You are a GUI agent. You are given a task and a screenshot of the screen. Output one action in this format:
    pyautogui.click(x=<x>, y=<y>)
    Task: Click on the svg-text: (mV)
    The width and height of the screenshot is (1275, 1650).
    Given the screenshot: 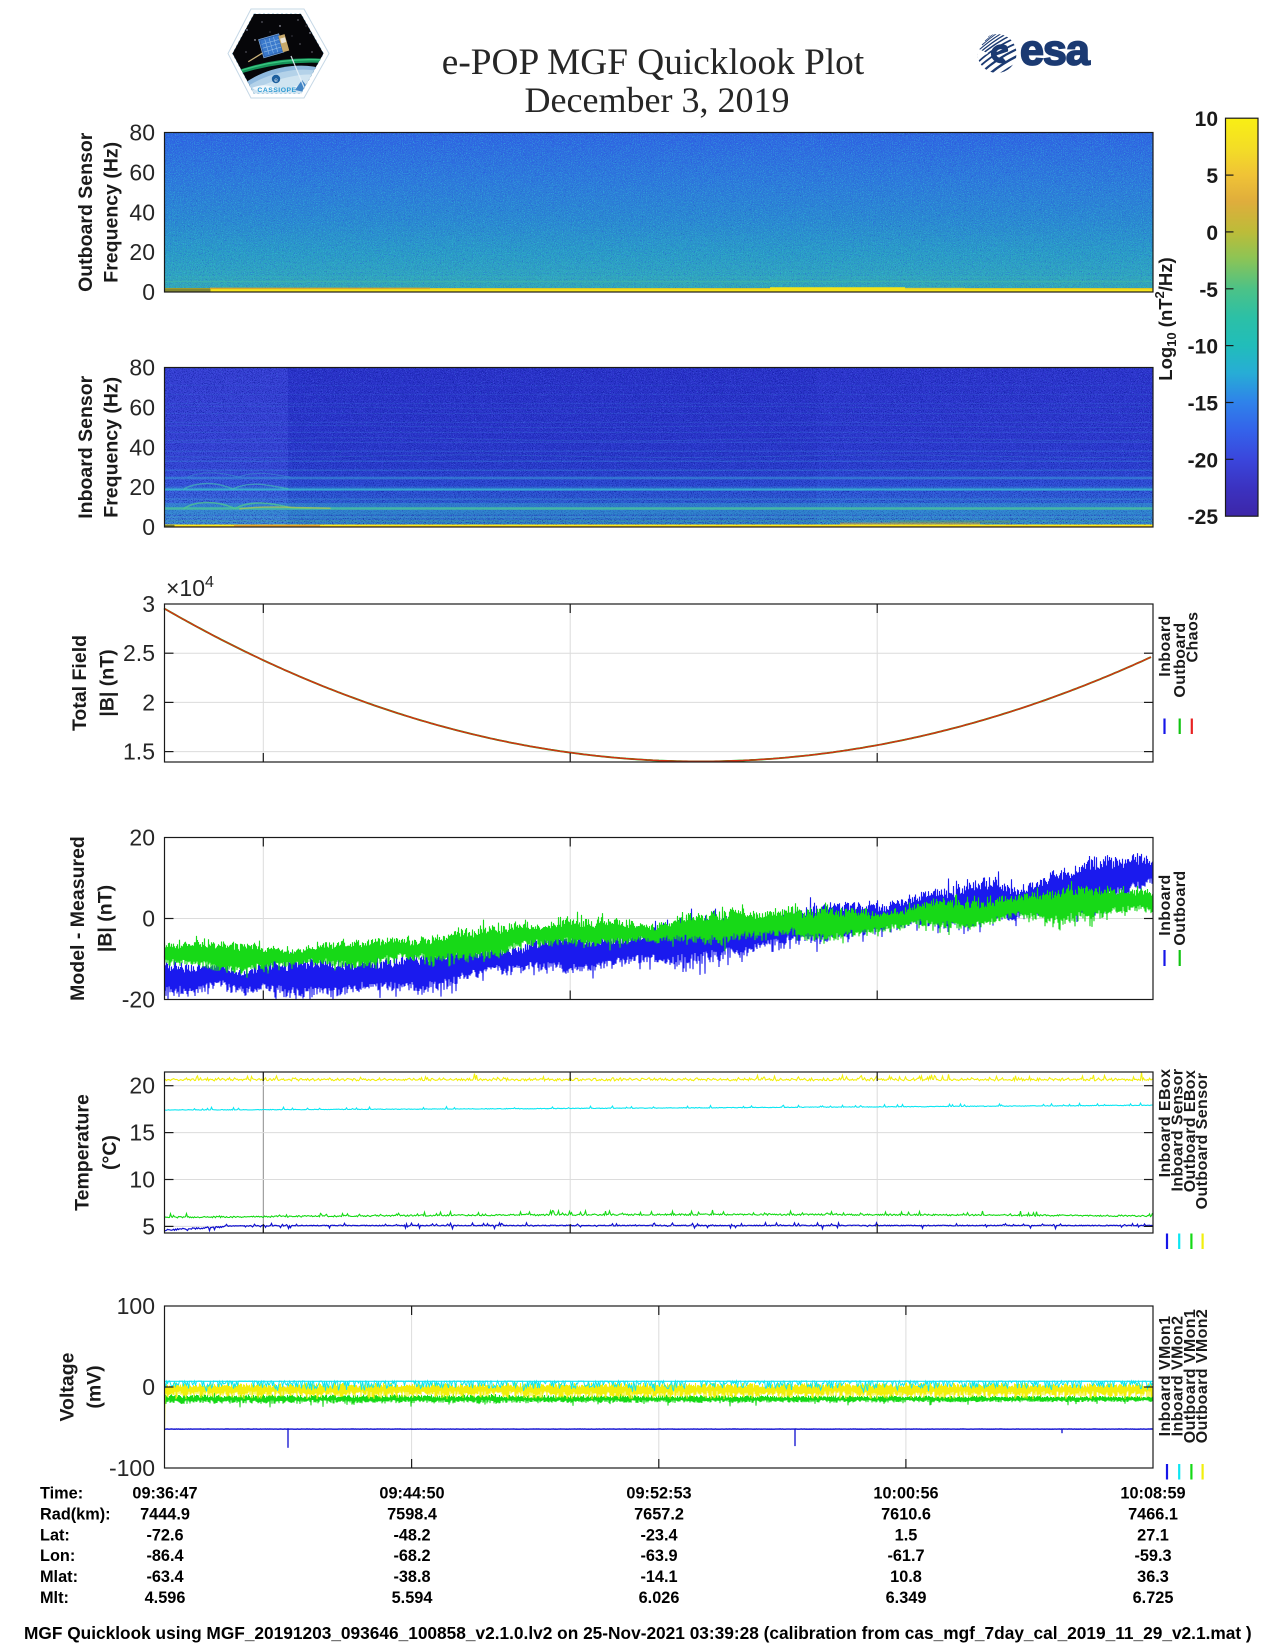 What is the action you would take?
    pyautogui.click(x=95, y=1386)
    